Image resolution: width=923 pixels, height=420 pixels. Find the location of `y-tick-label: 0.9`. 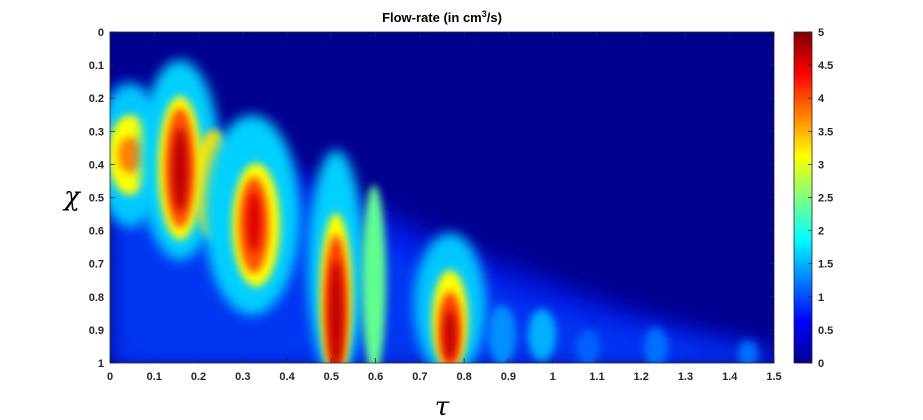

y-tick-label: 0.9 is located at coordinates (96, 331).